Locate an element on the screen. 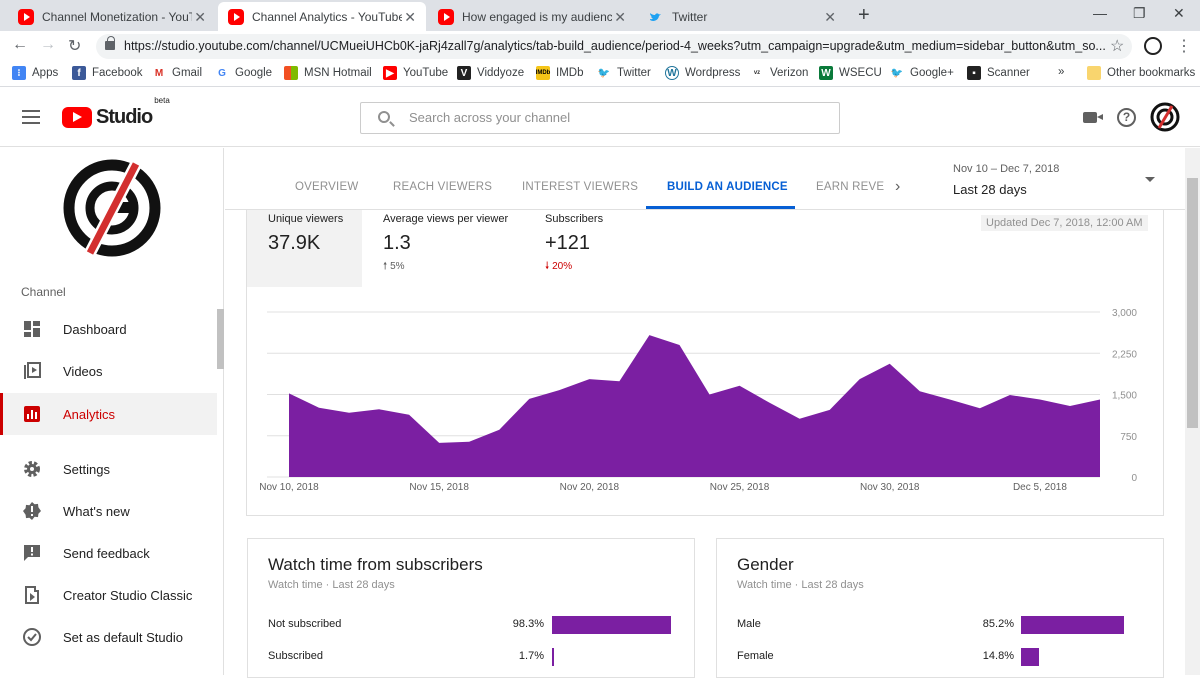 The height and width of the screenshot is (678, 1200). y-tick-label: 2,250 is located at coordinates (1124, 354).